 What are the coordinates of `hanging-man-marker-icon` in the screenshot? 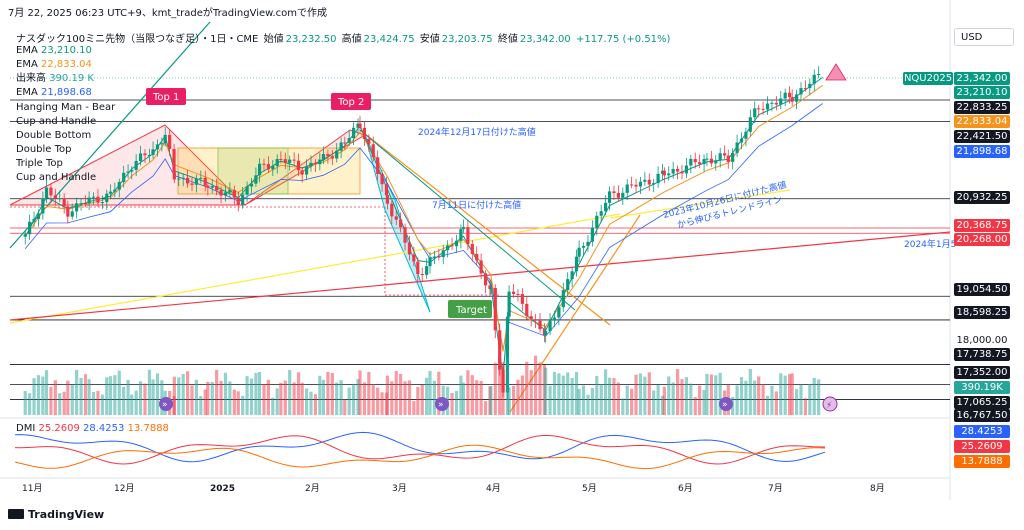 It's located at (836, 72).